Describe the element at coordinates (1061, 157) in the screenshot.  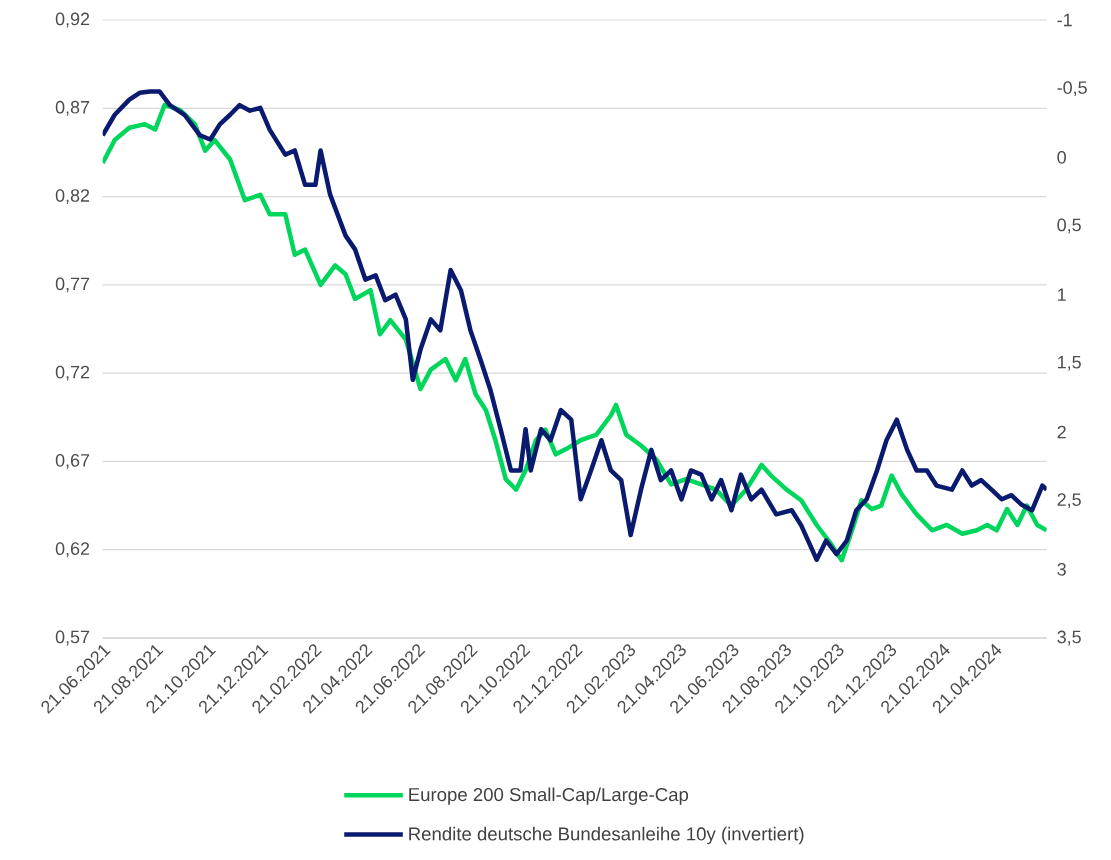
I see `y2-tick-label: 0` at that location.